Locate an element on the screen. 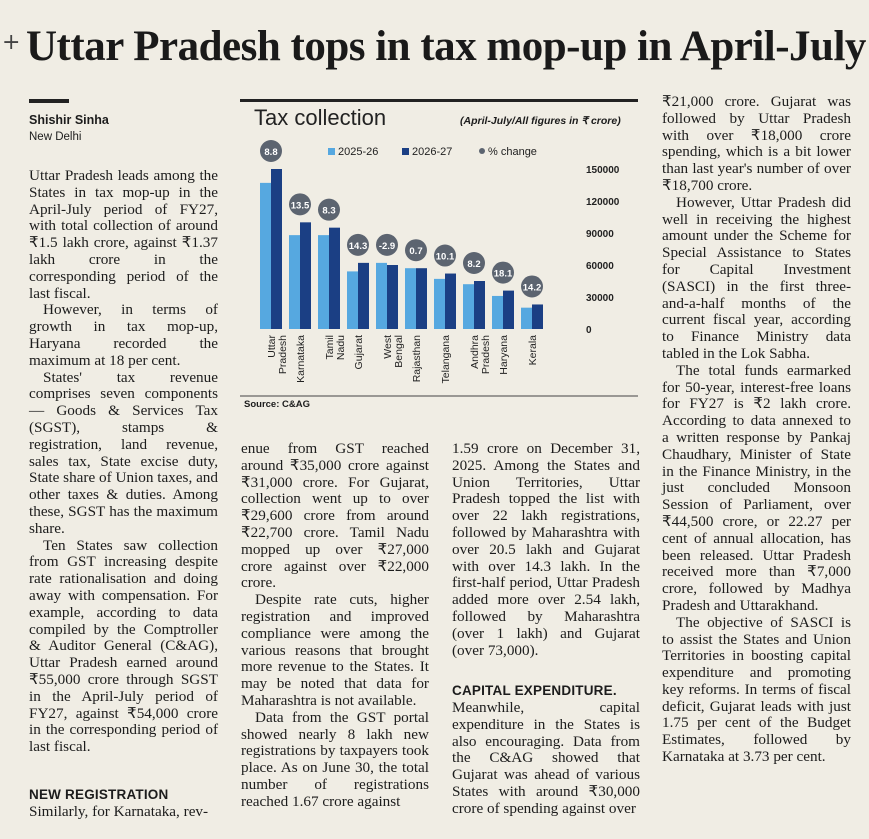  category-label-line: Uttar is located at coordinates (272, 346).